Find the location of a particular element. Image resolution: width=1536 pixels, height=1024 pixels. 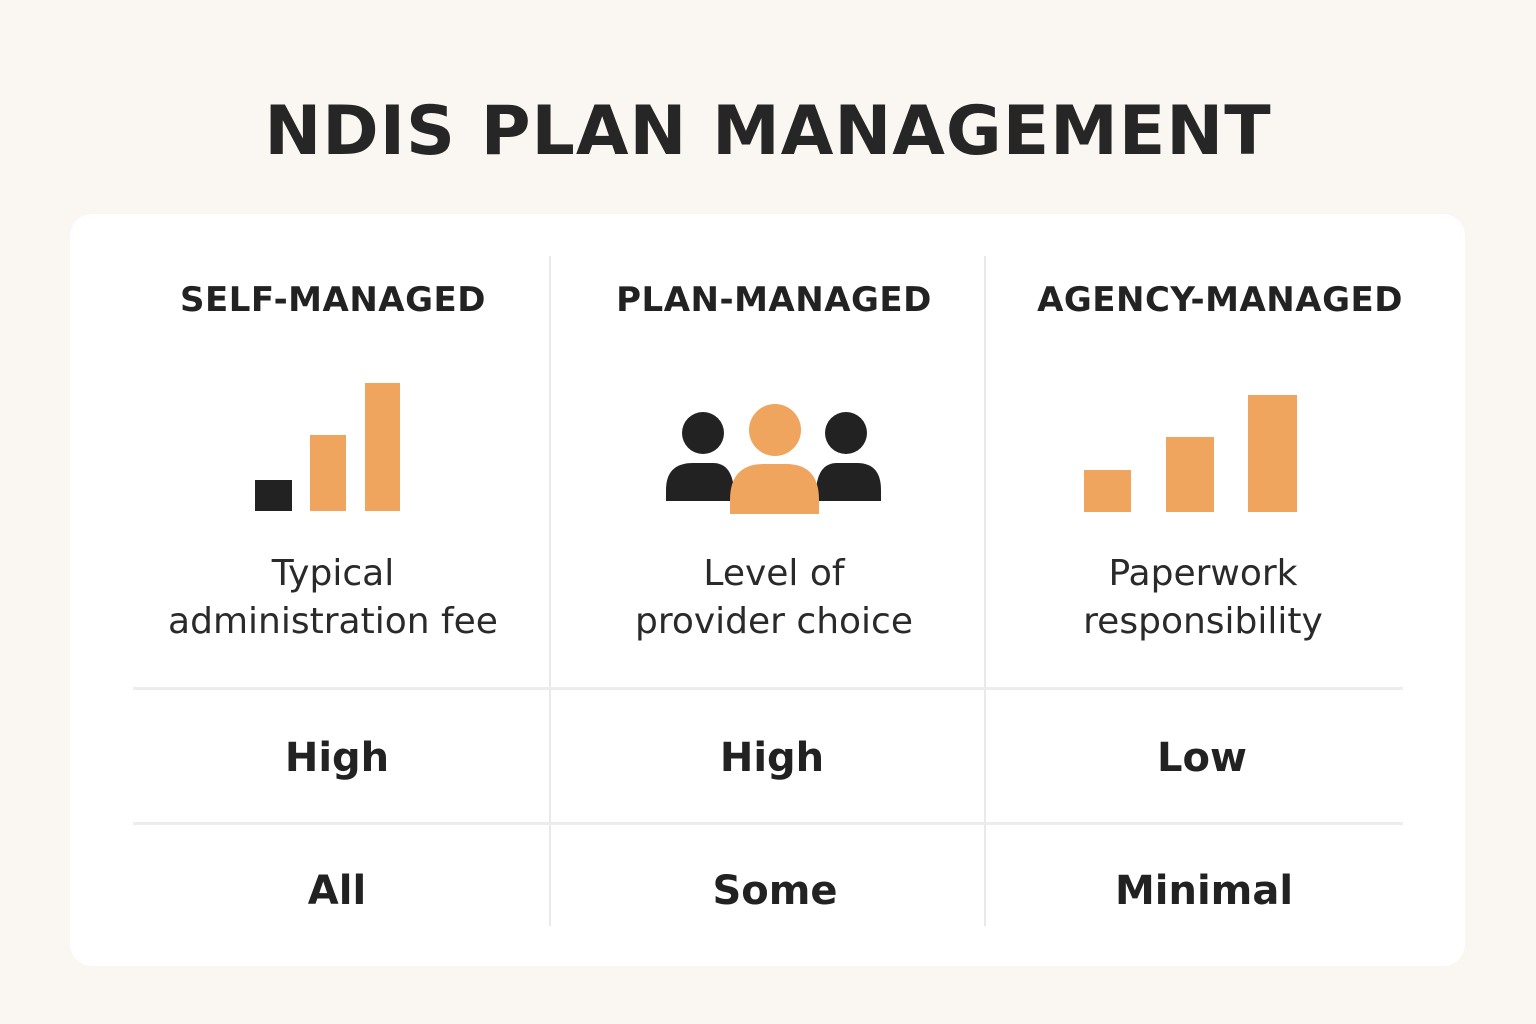

description-line: Typical is located at coordinates (333, 573).